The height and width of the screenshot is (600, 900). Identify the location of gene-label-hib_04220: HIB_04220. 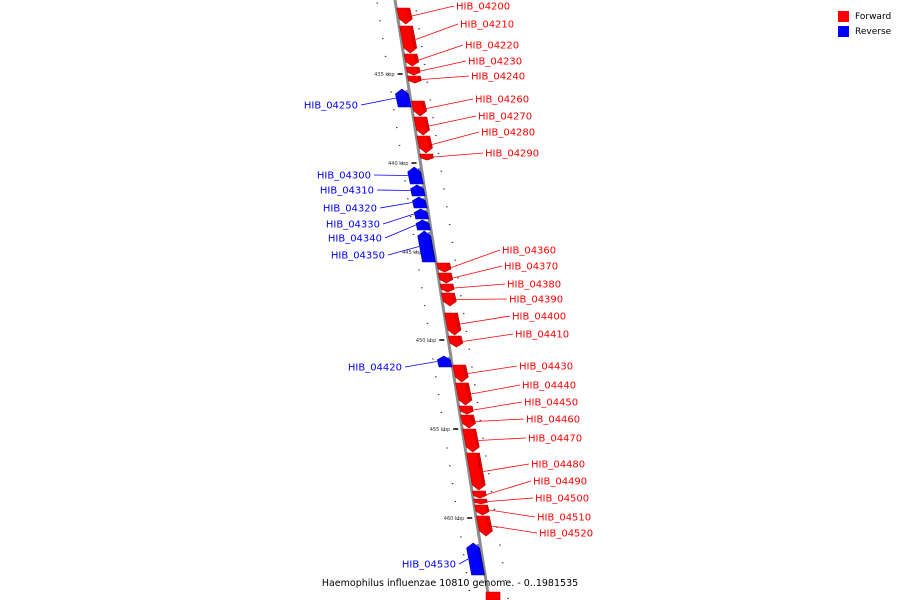
(492, 46).